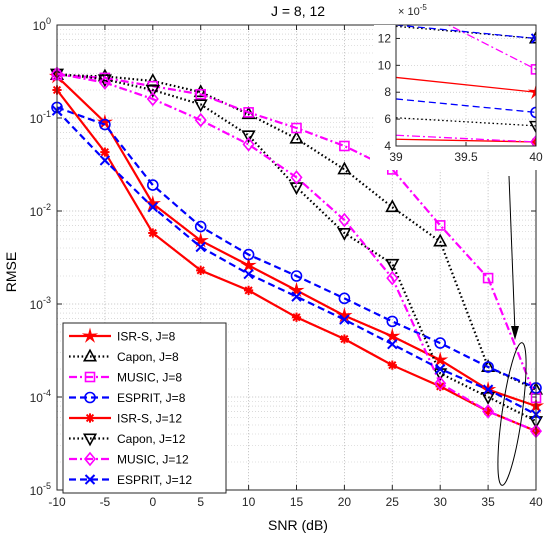 The width and height of the screenshot is (550, 538). I want to click on y-axis-label: RMSE, so click(11, 272).